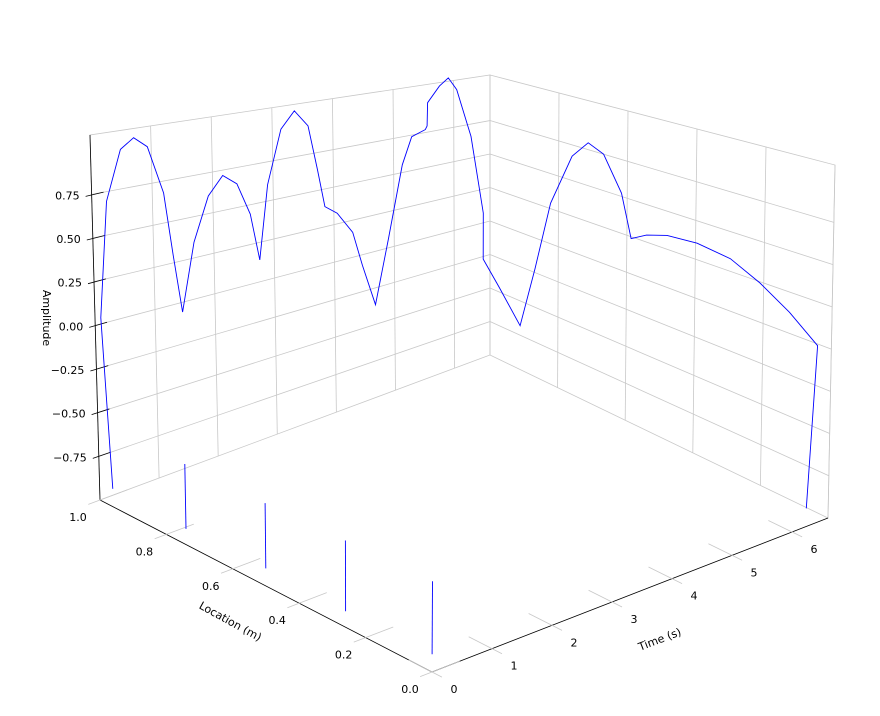 The height and width of the screenshot is (716, 880). What do you see at coordinates (69, 414) in the screenshot?
I see `z-tick-label: −0.50` at bounding box center [69, 414].